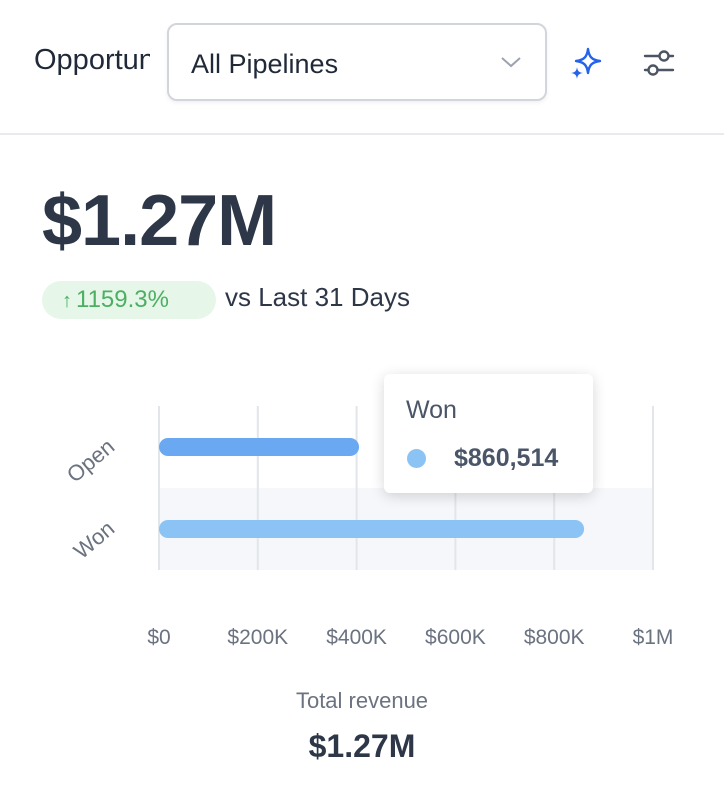 This screenshot has height=794, width=724. Describe the element at coordinates (488, 433) in the screenshot. I see `chart-tooltip: Won $860,514` at that location.